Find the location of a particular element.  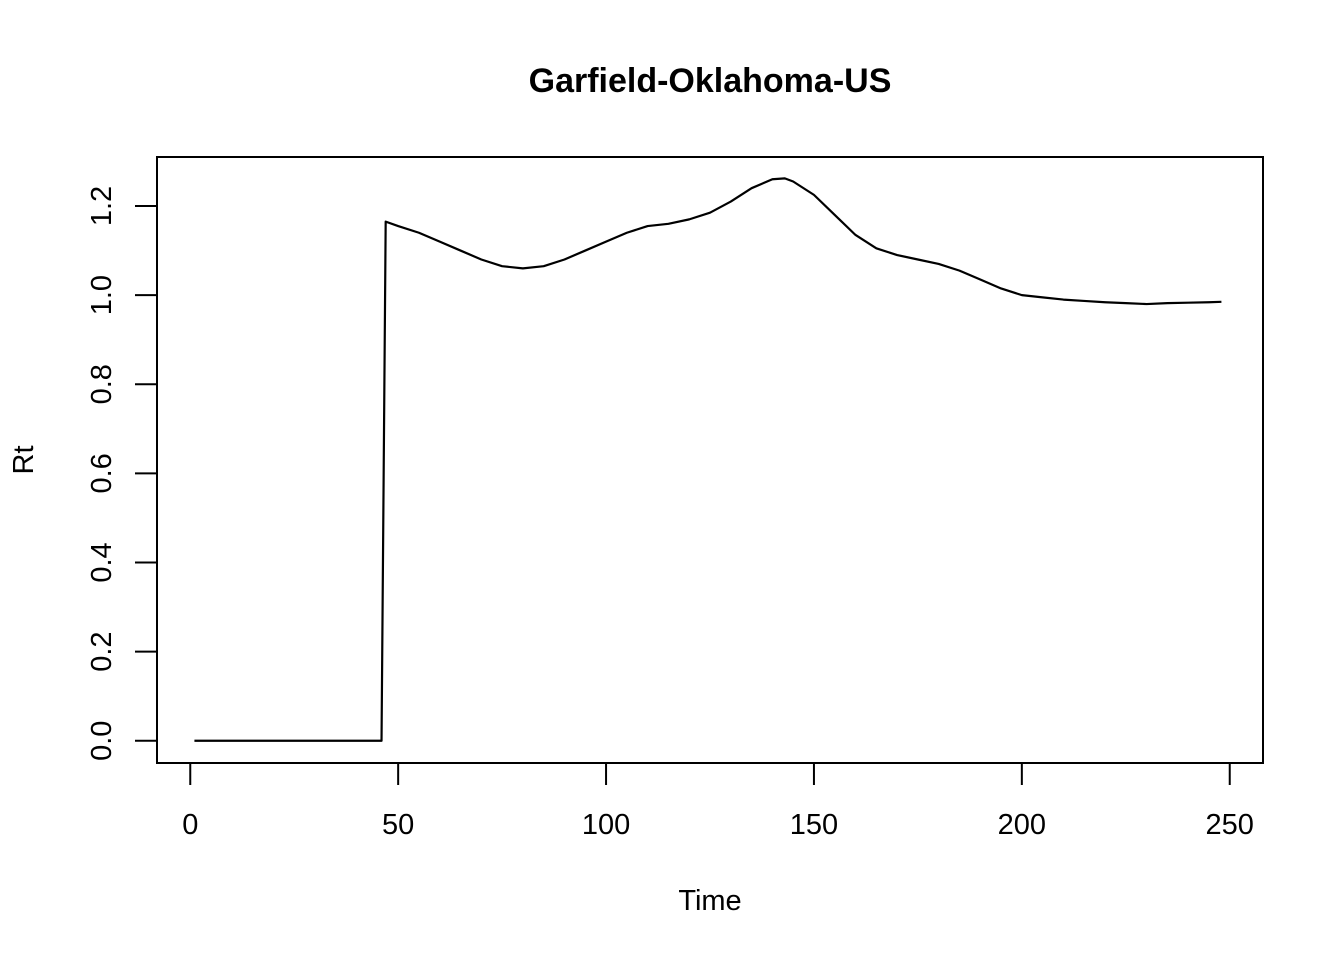

x-axis-label: Time is located at coordinates (709, 901).